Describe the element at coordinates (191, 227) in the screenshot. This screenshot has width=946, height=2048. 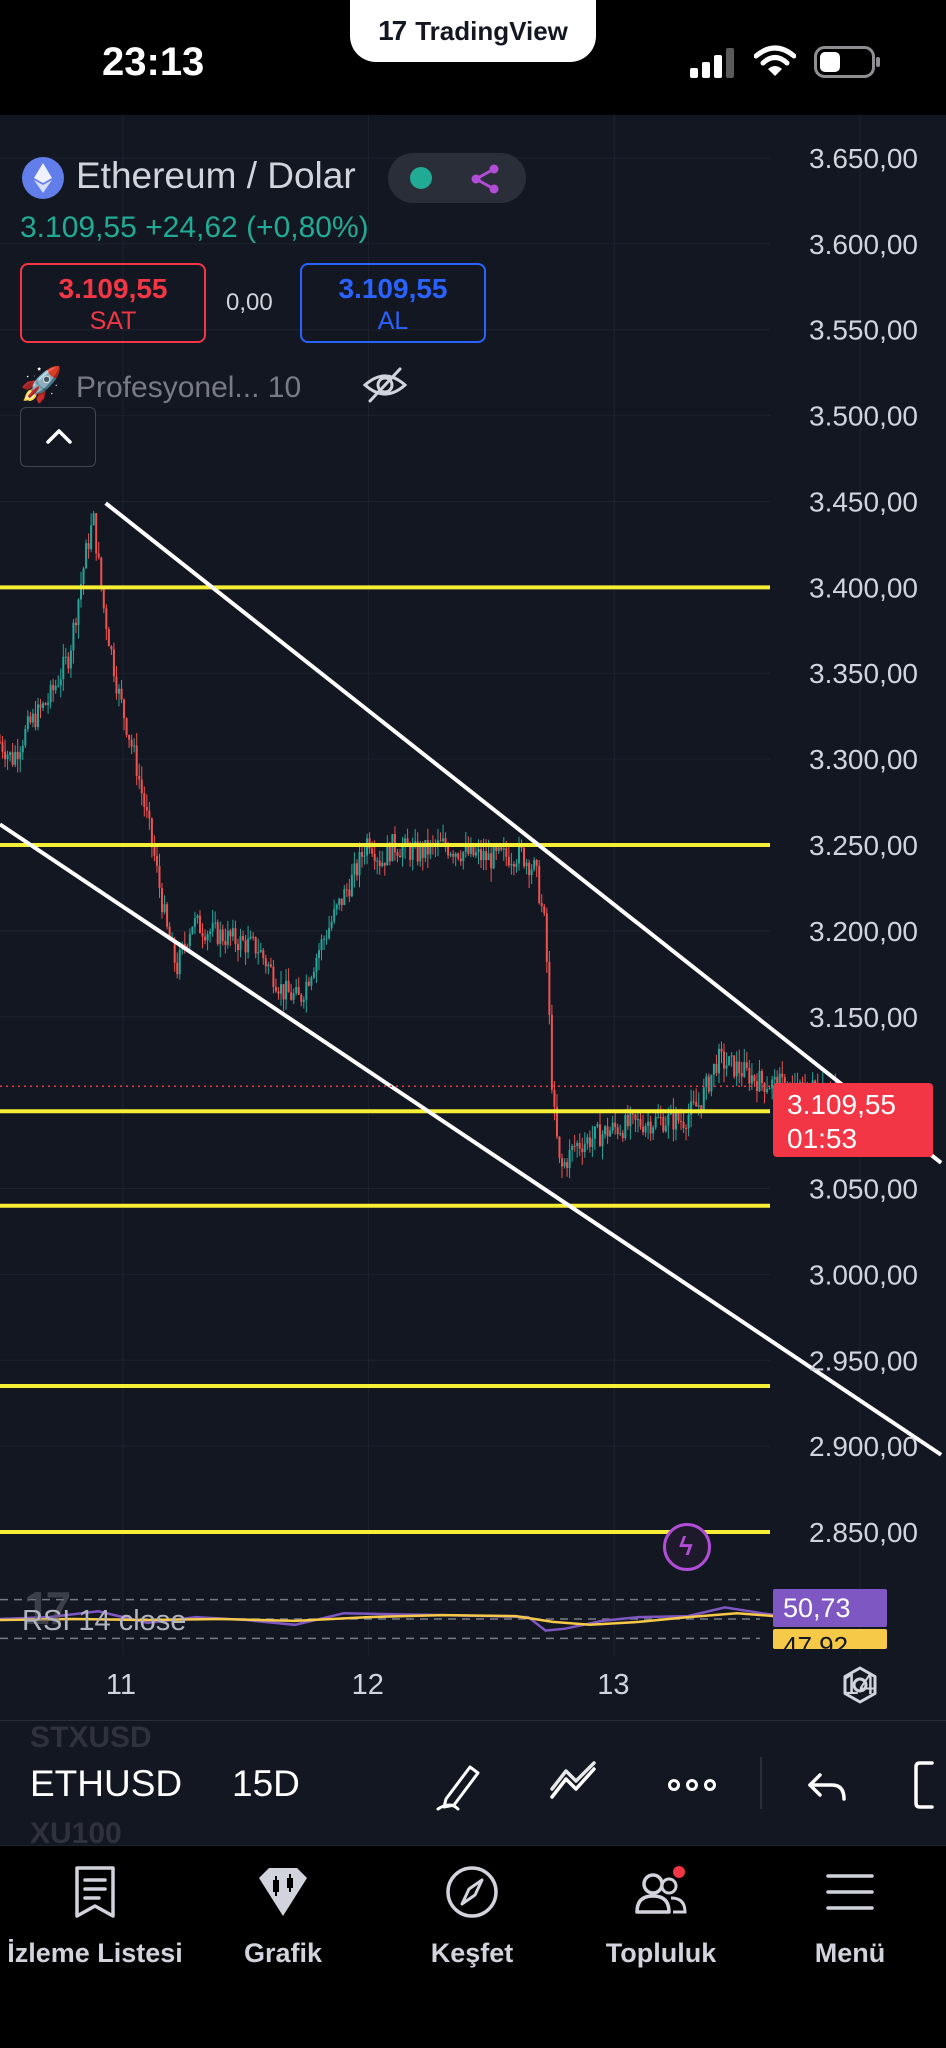
I see `price-change: +24,62` at that location.